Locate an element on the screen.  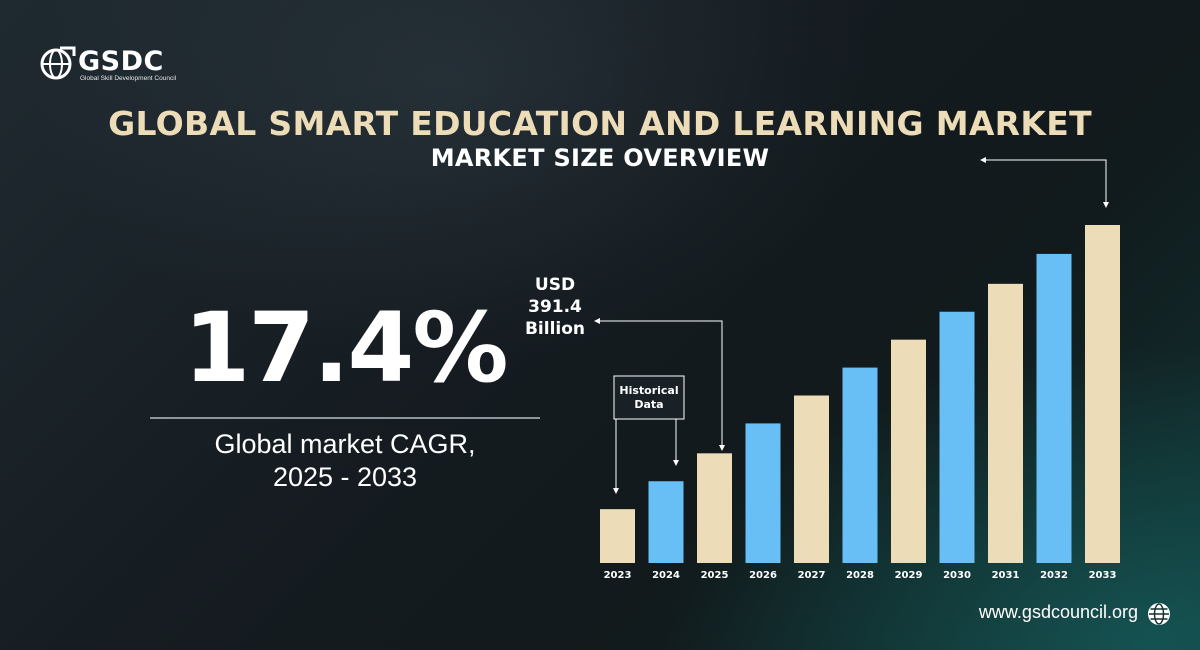
x-tick-2033: 2033 is located at coordinates (1103, 575).